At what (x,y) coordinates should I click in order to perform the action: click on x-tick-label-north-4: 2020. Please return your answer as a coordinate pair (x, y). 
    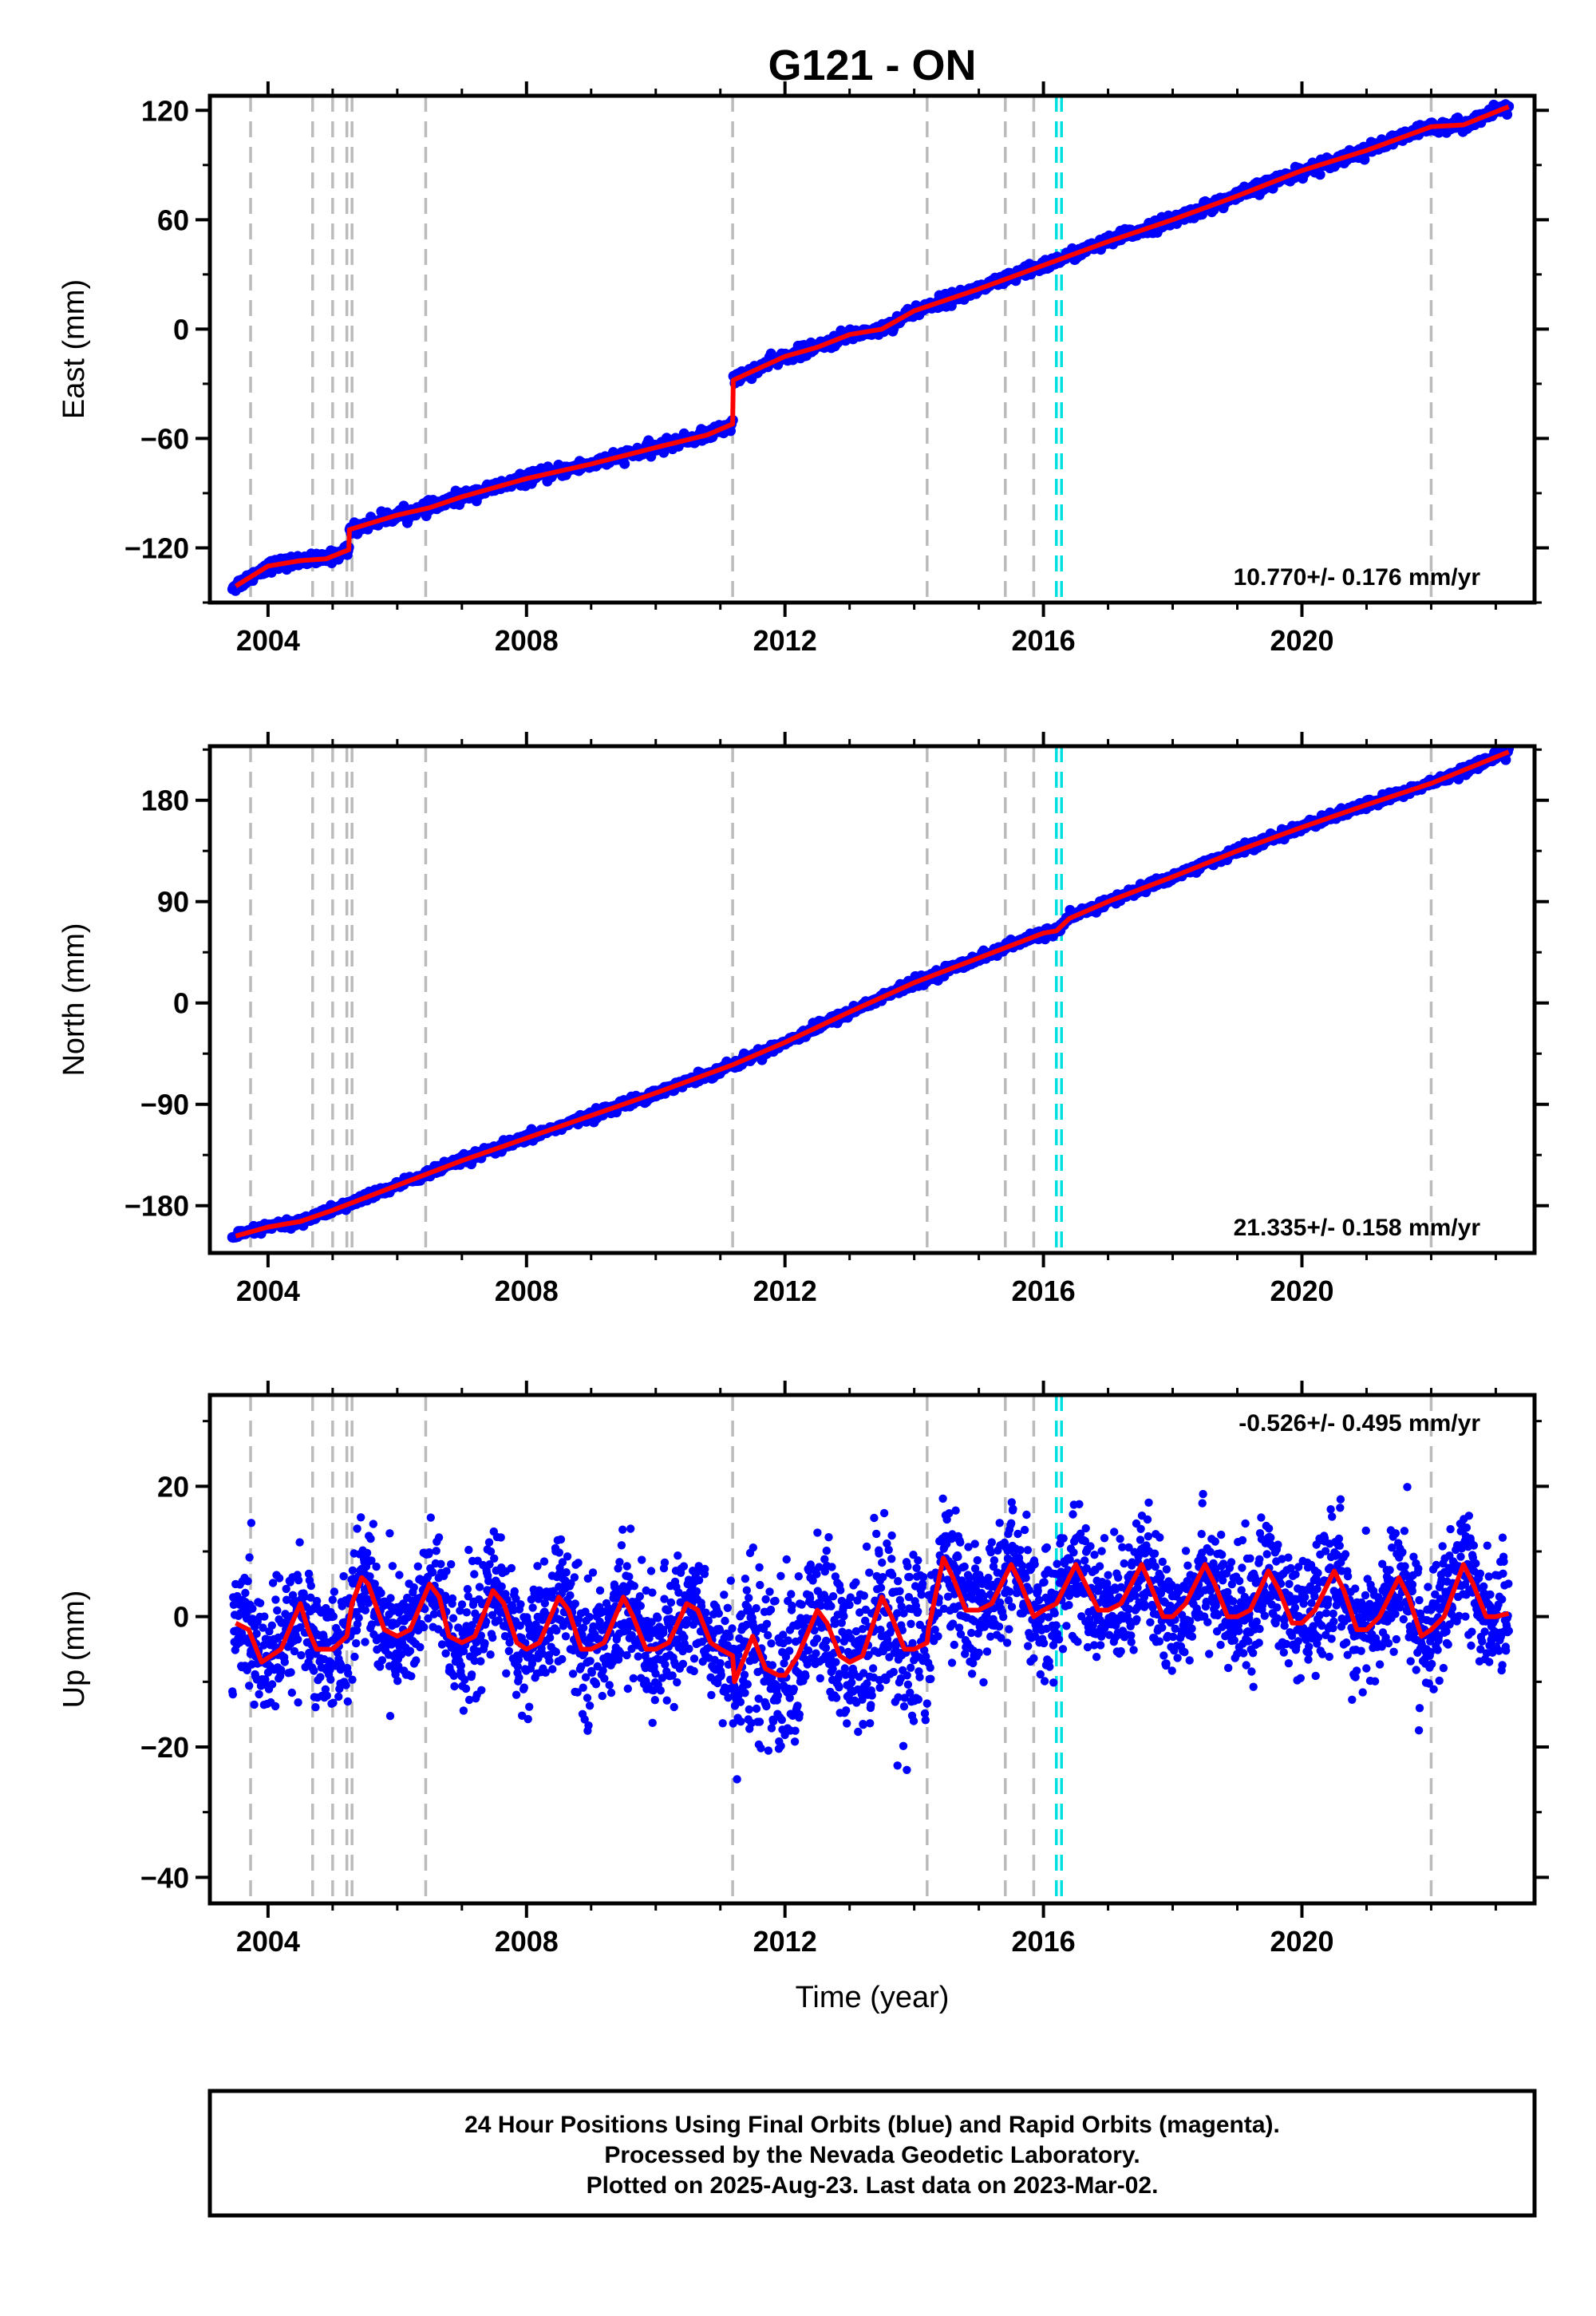
    Looking at the image, I should click on (1301, 1291).